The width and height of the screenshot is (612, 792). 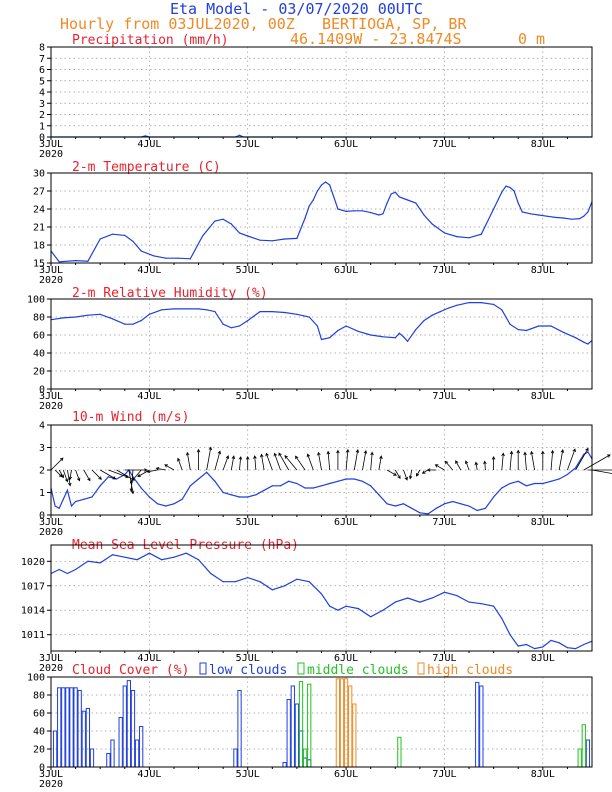 What do you see at coordinates (42, 138) in the screenshot?
I see `y-tick-label: 0` at bounding box center [42, 138].